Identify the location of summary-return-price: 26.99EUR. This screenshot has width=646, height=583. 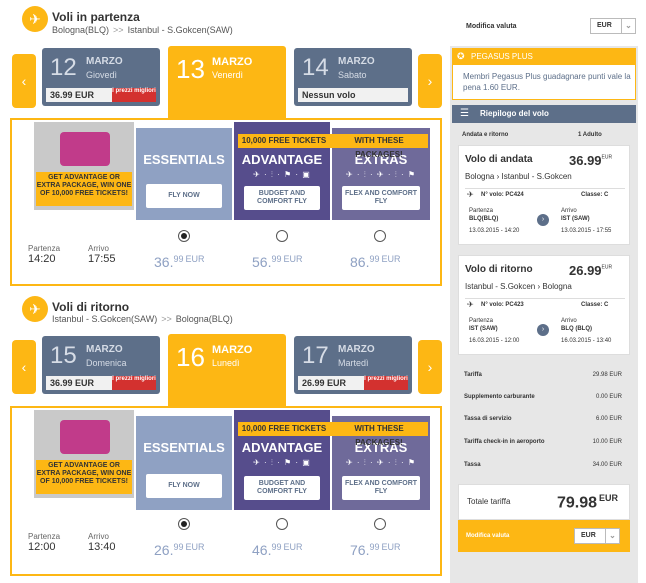
(590, 271).